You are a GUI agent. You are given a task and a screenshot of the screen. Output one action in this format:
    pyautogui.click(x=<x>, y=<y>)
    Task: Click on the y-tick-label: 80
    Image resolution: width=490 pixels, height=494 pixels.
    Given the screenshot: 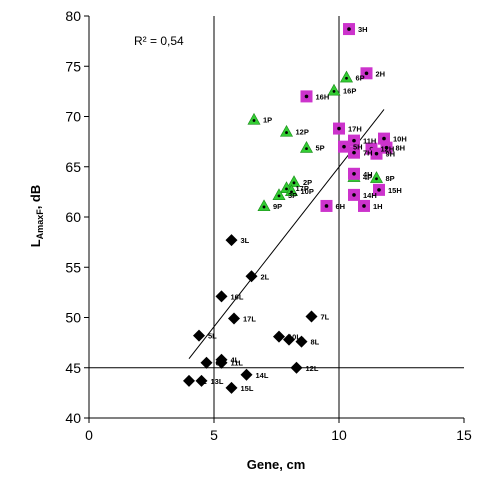 What is the action you would take?
    pyautogui.click(x=73, y=16)
    